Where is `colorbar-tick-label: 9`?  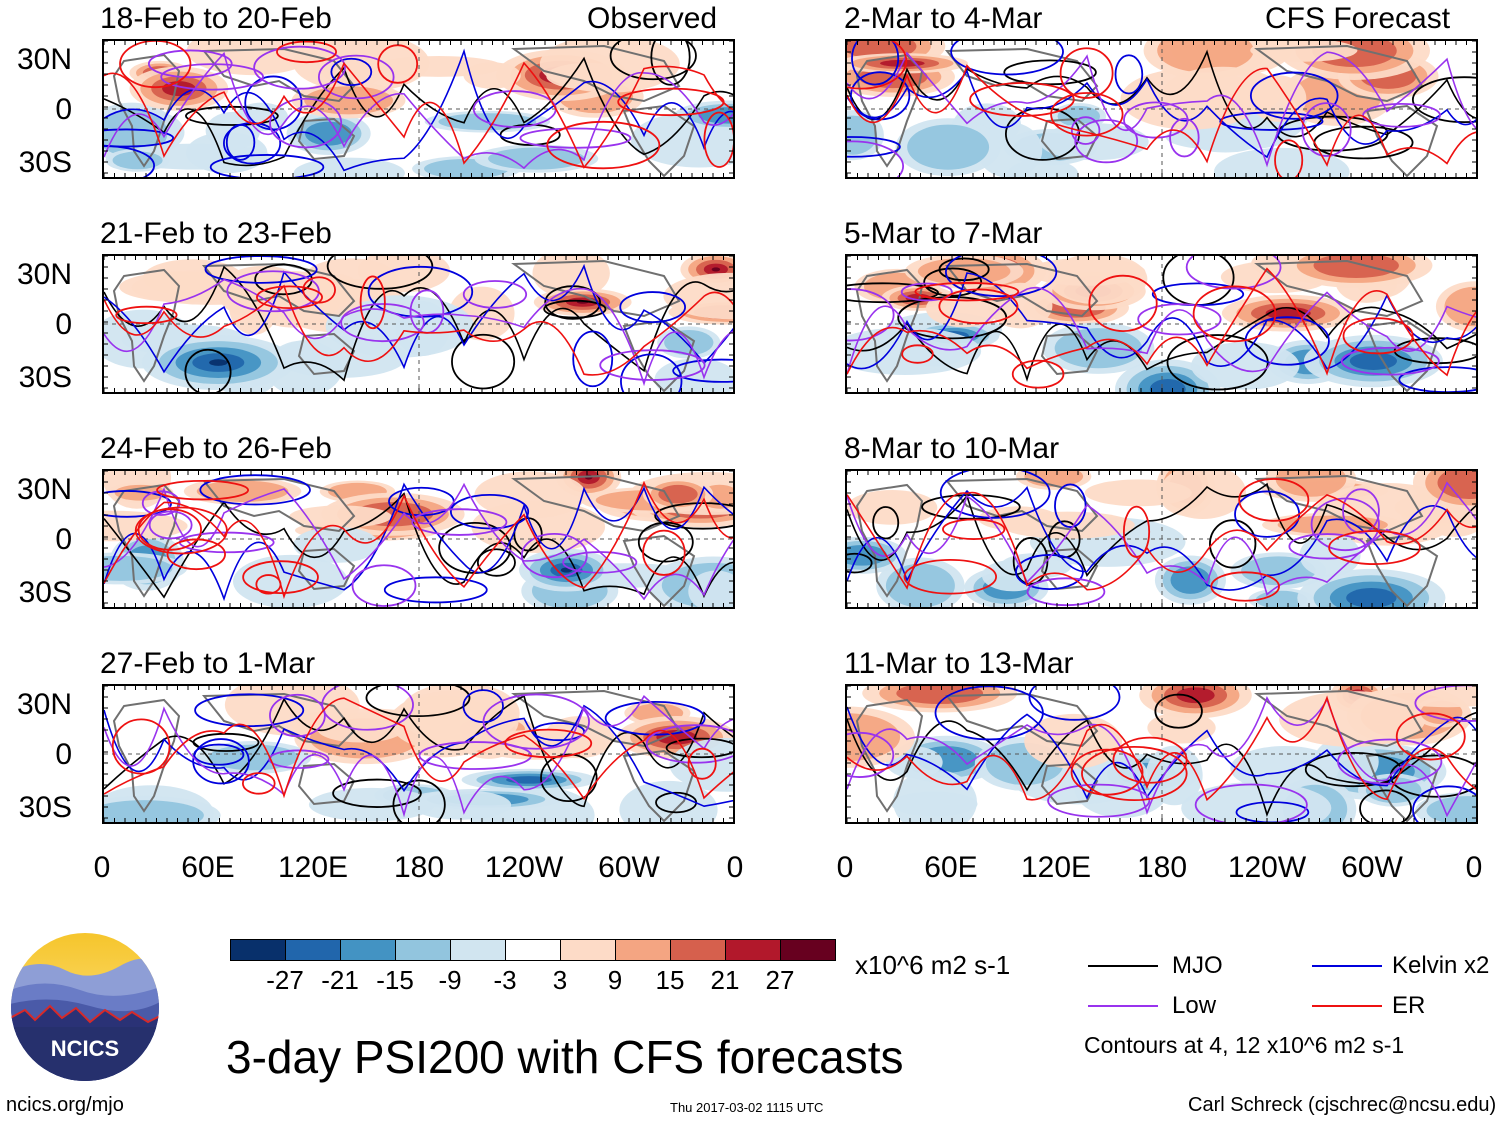
colorbar-tick-label: 9 is located at coordinates (615, 980).